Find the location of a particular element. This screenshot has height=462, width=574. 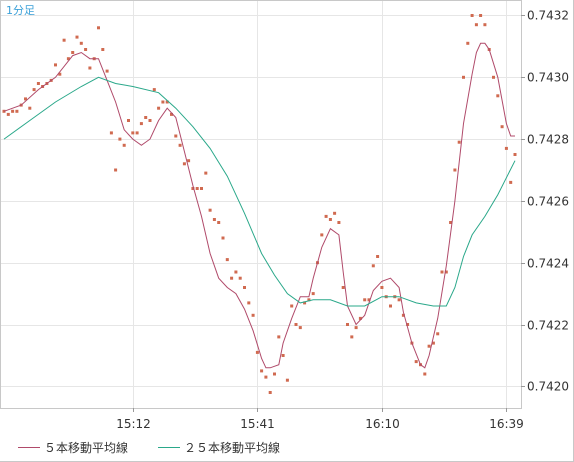

x-axis-ticks: 15:12 15:41 16:10 16:39 is located at coordinates (320, 419).